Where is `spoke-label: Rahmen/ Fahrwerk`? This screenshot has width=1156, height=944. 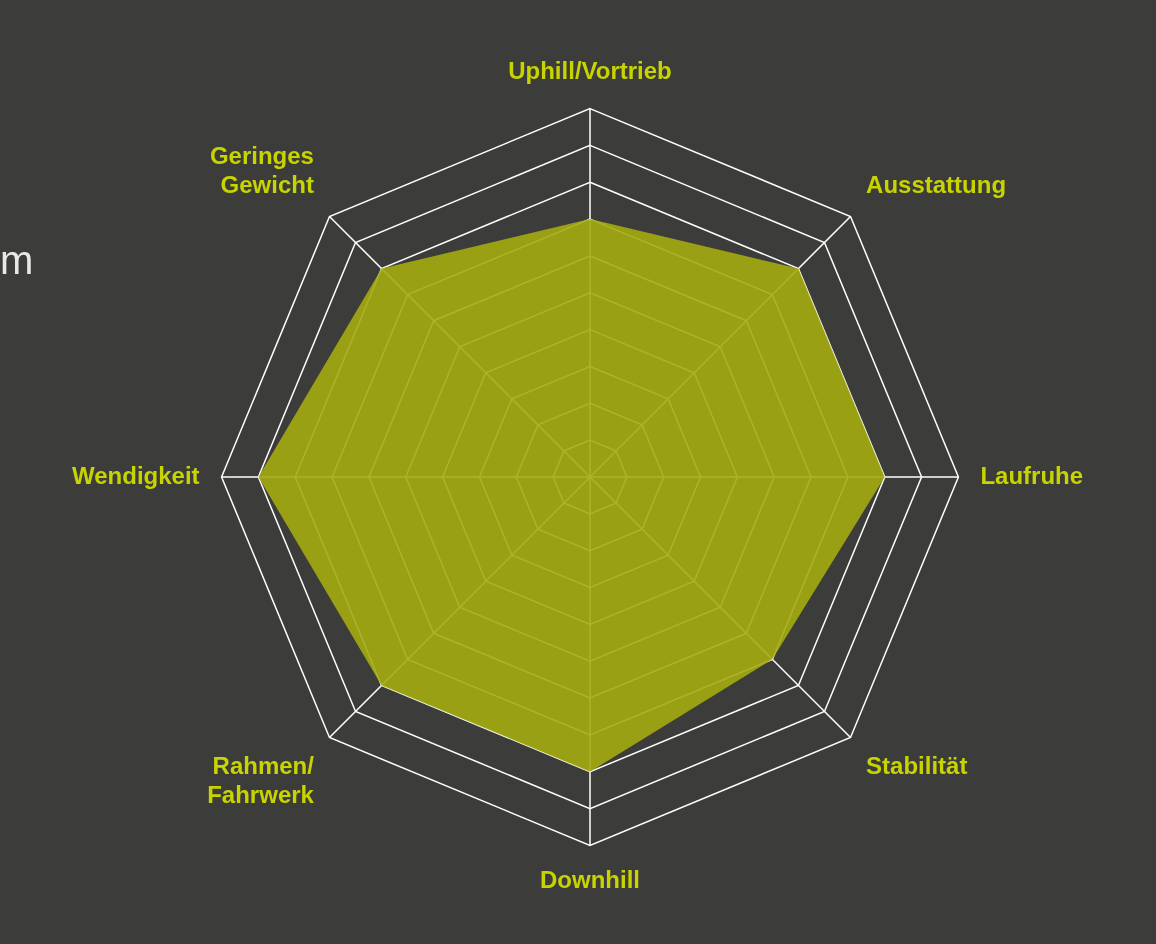
spoke-label: Rahmen/ Fahrwerk is located at coordinates (261, 780).